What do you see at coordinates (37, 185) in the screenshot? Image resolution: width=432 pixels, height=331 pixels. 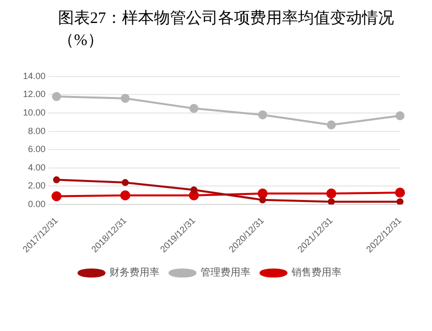 I see `y-tick-label: 2.00` at bounding box center [37, 185].